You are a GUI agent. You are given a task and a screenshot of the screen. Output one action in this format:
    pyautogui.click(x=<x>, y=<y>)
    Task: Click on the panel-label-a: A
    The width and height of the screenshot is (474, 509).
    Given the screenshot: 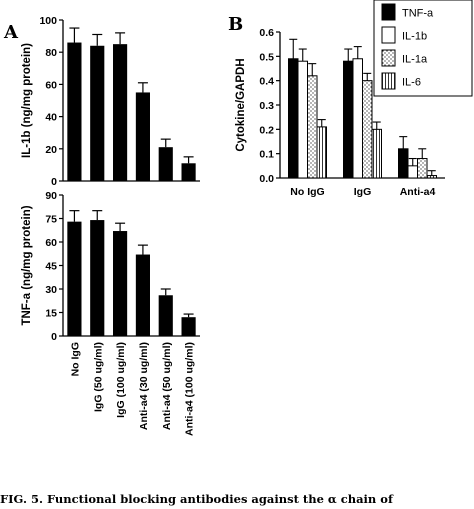 What is the action you would take?
    pyautogui.click(x=11, y=32)
    